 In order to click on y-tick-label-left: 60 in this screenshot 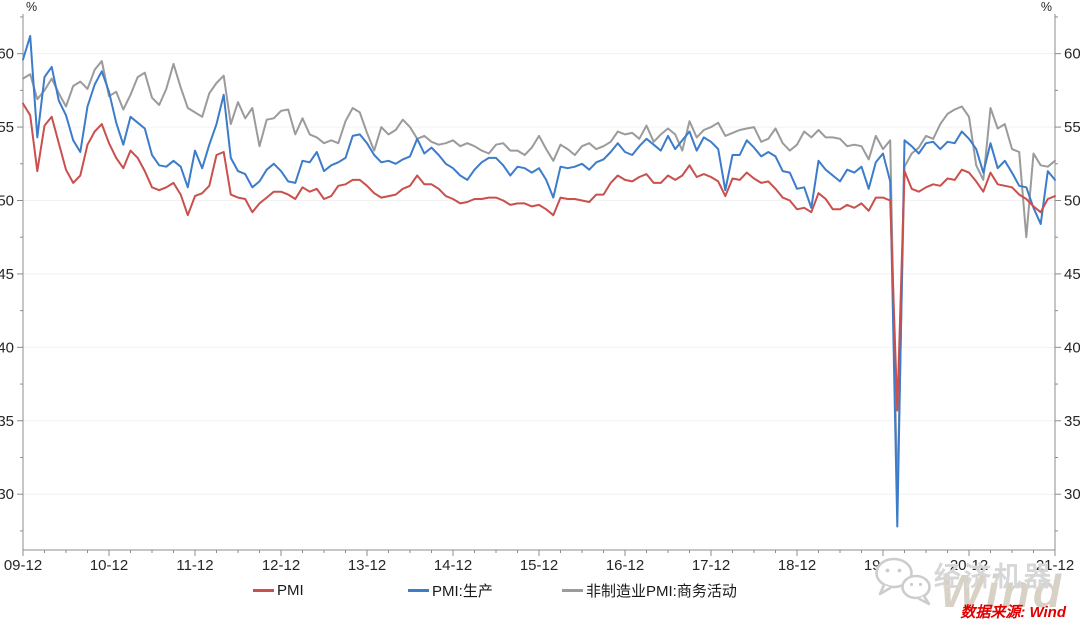, I will do `click(7, 54)`.